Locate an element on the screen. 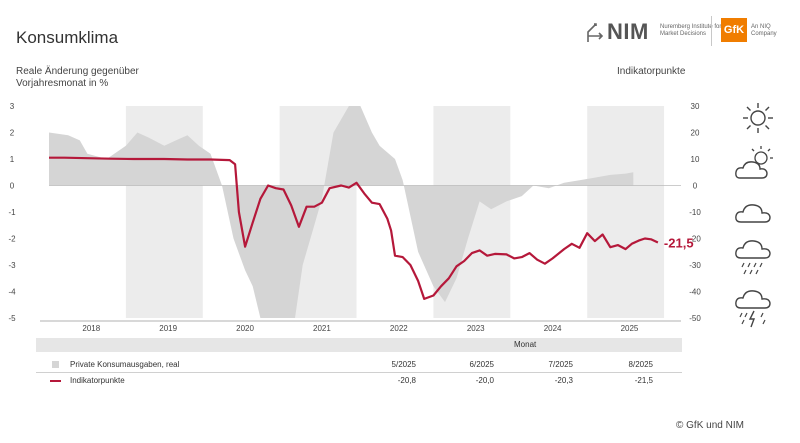 The image size is (800, 443). left-tick--3: -3 is located at coordinates (12, 265).